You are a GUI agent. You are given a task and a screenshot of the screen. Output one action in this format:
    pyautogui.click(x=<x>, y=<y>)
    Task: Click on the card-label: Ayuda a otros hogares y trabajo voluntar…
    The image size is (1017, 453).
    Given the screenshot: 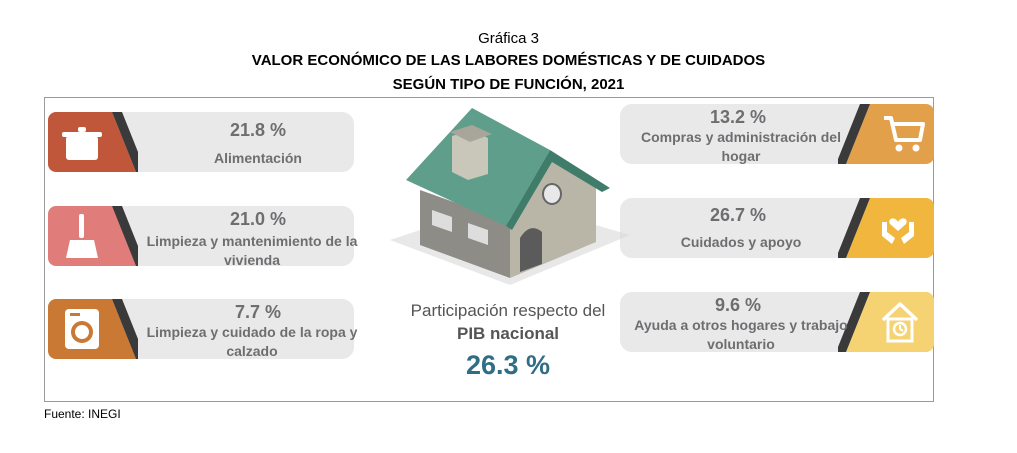 What is the action you would take?
    pyautogui.click(x=741, y=334)
    